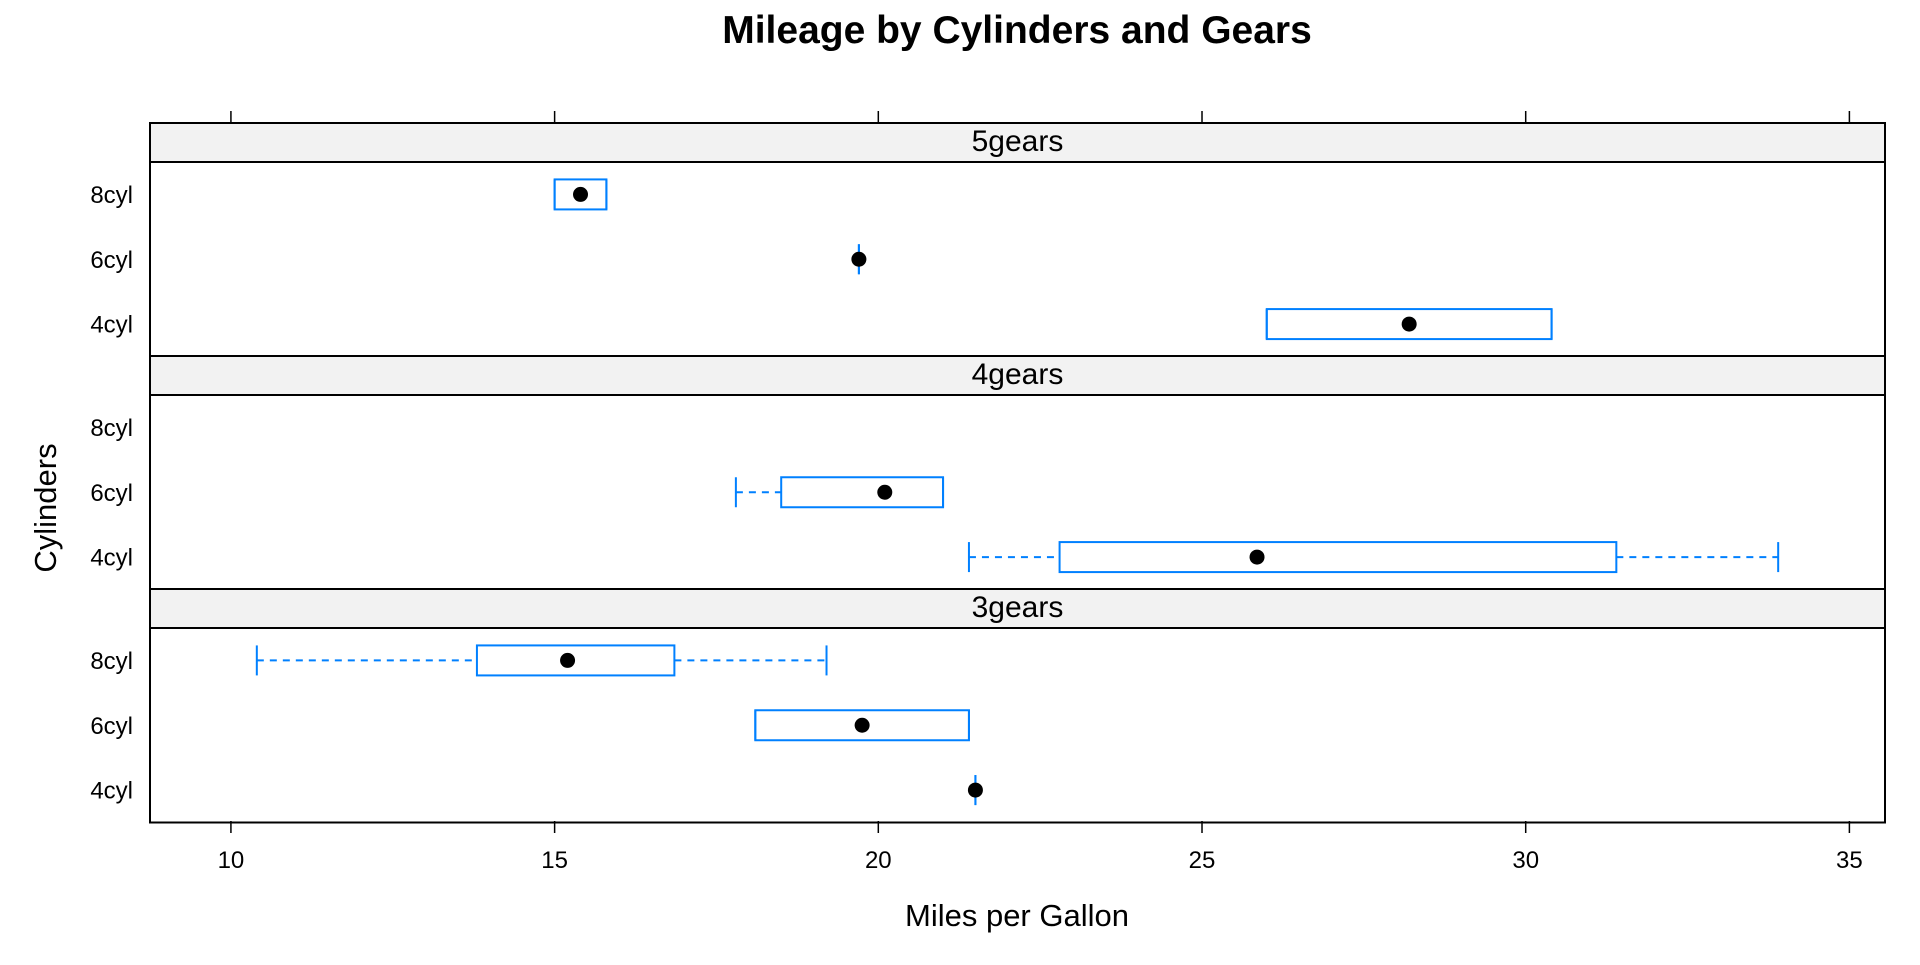 The height and width of the screenshot is (965, 1920). Describe the element at coordinates (1017, 30) in the screenshot. I see `chart-title: Mileage by Cylinders and Gears` at that location.